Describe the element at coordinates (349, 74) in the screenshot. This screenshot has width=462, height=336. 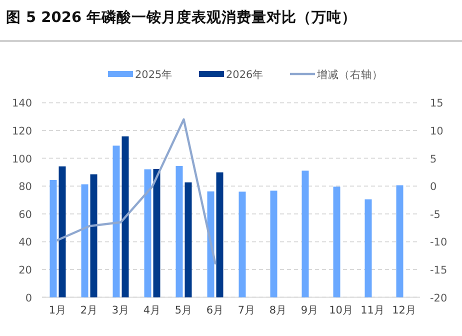
I see `legend-label: 增减（右轴）` at that location.